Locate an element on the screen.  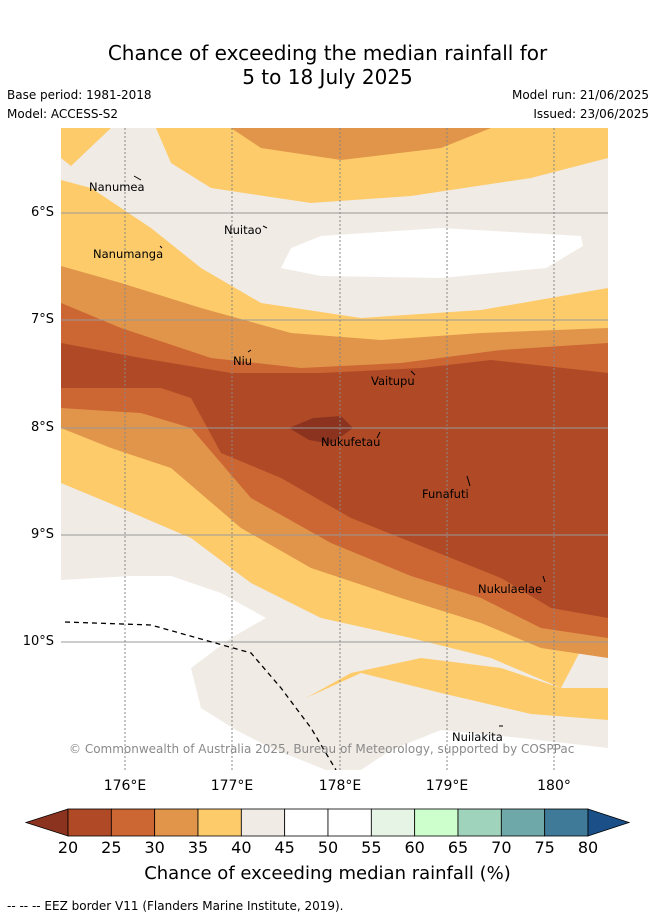
lat-label-9s: 9°S is located at coordinates (42, 534).